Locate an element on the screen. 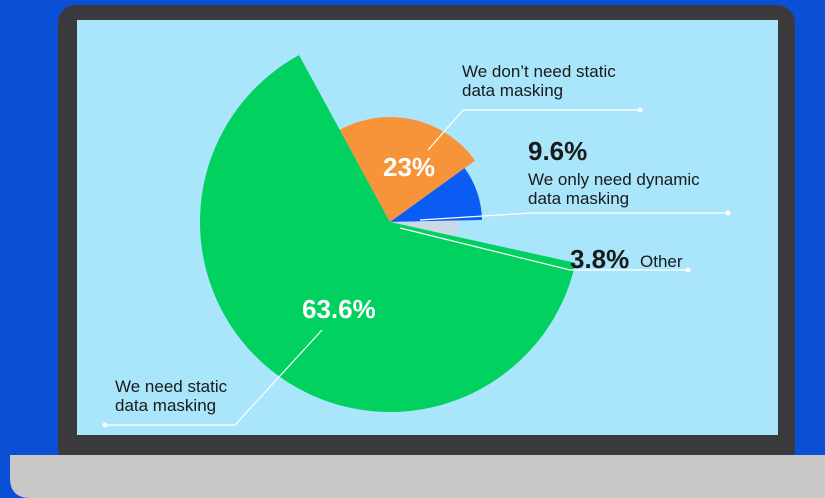 The image size is (825, 498). slice-label: We need static data masking is located at coordinates (171, 396).